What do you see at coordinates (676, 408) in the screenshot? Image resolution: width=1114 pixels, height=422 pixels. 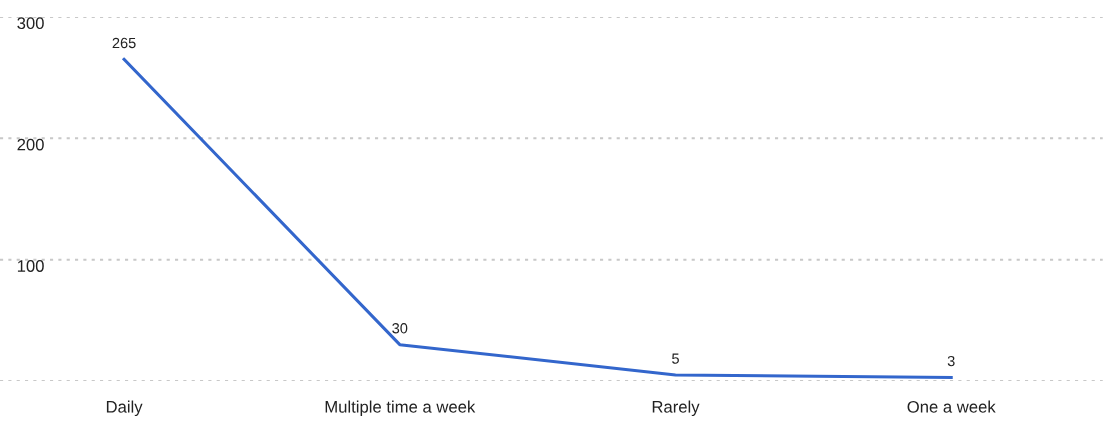 I see `x-tick-label: Rarely` at bounding box center [676, 408].